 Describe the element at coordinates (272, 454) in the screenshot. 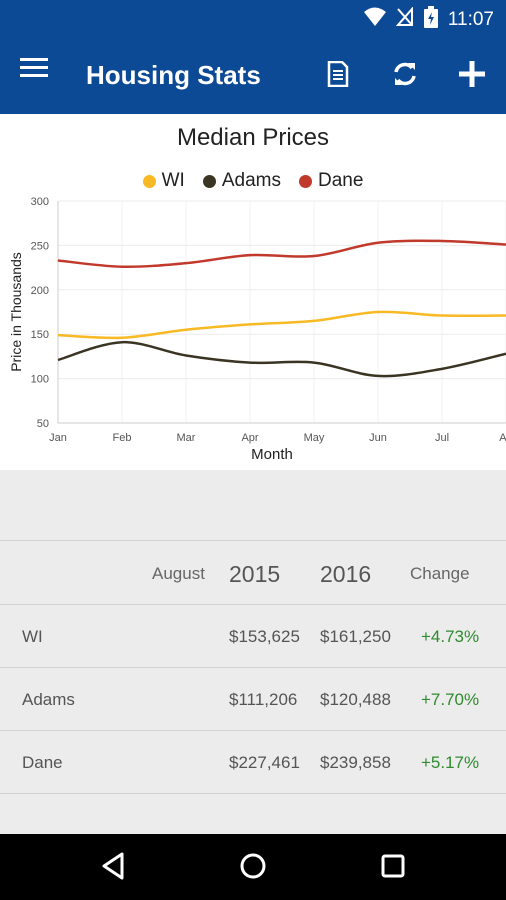

I see `x-axis-label: Month` at that location.